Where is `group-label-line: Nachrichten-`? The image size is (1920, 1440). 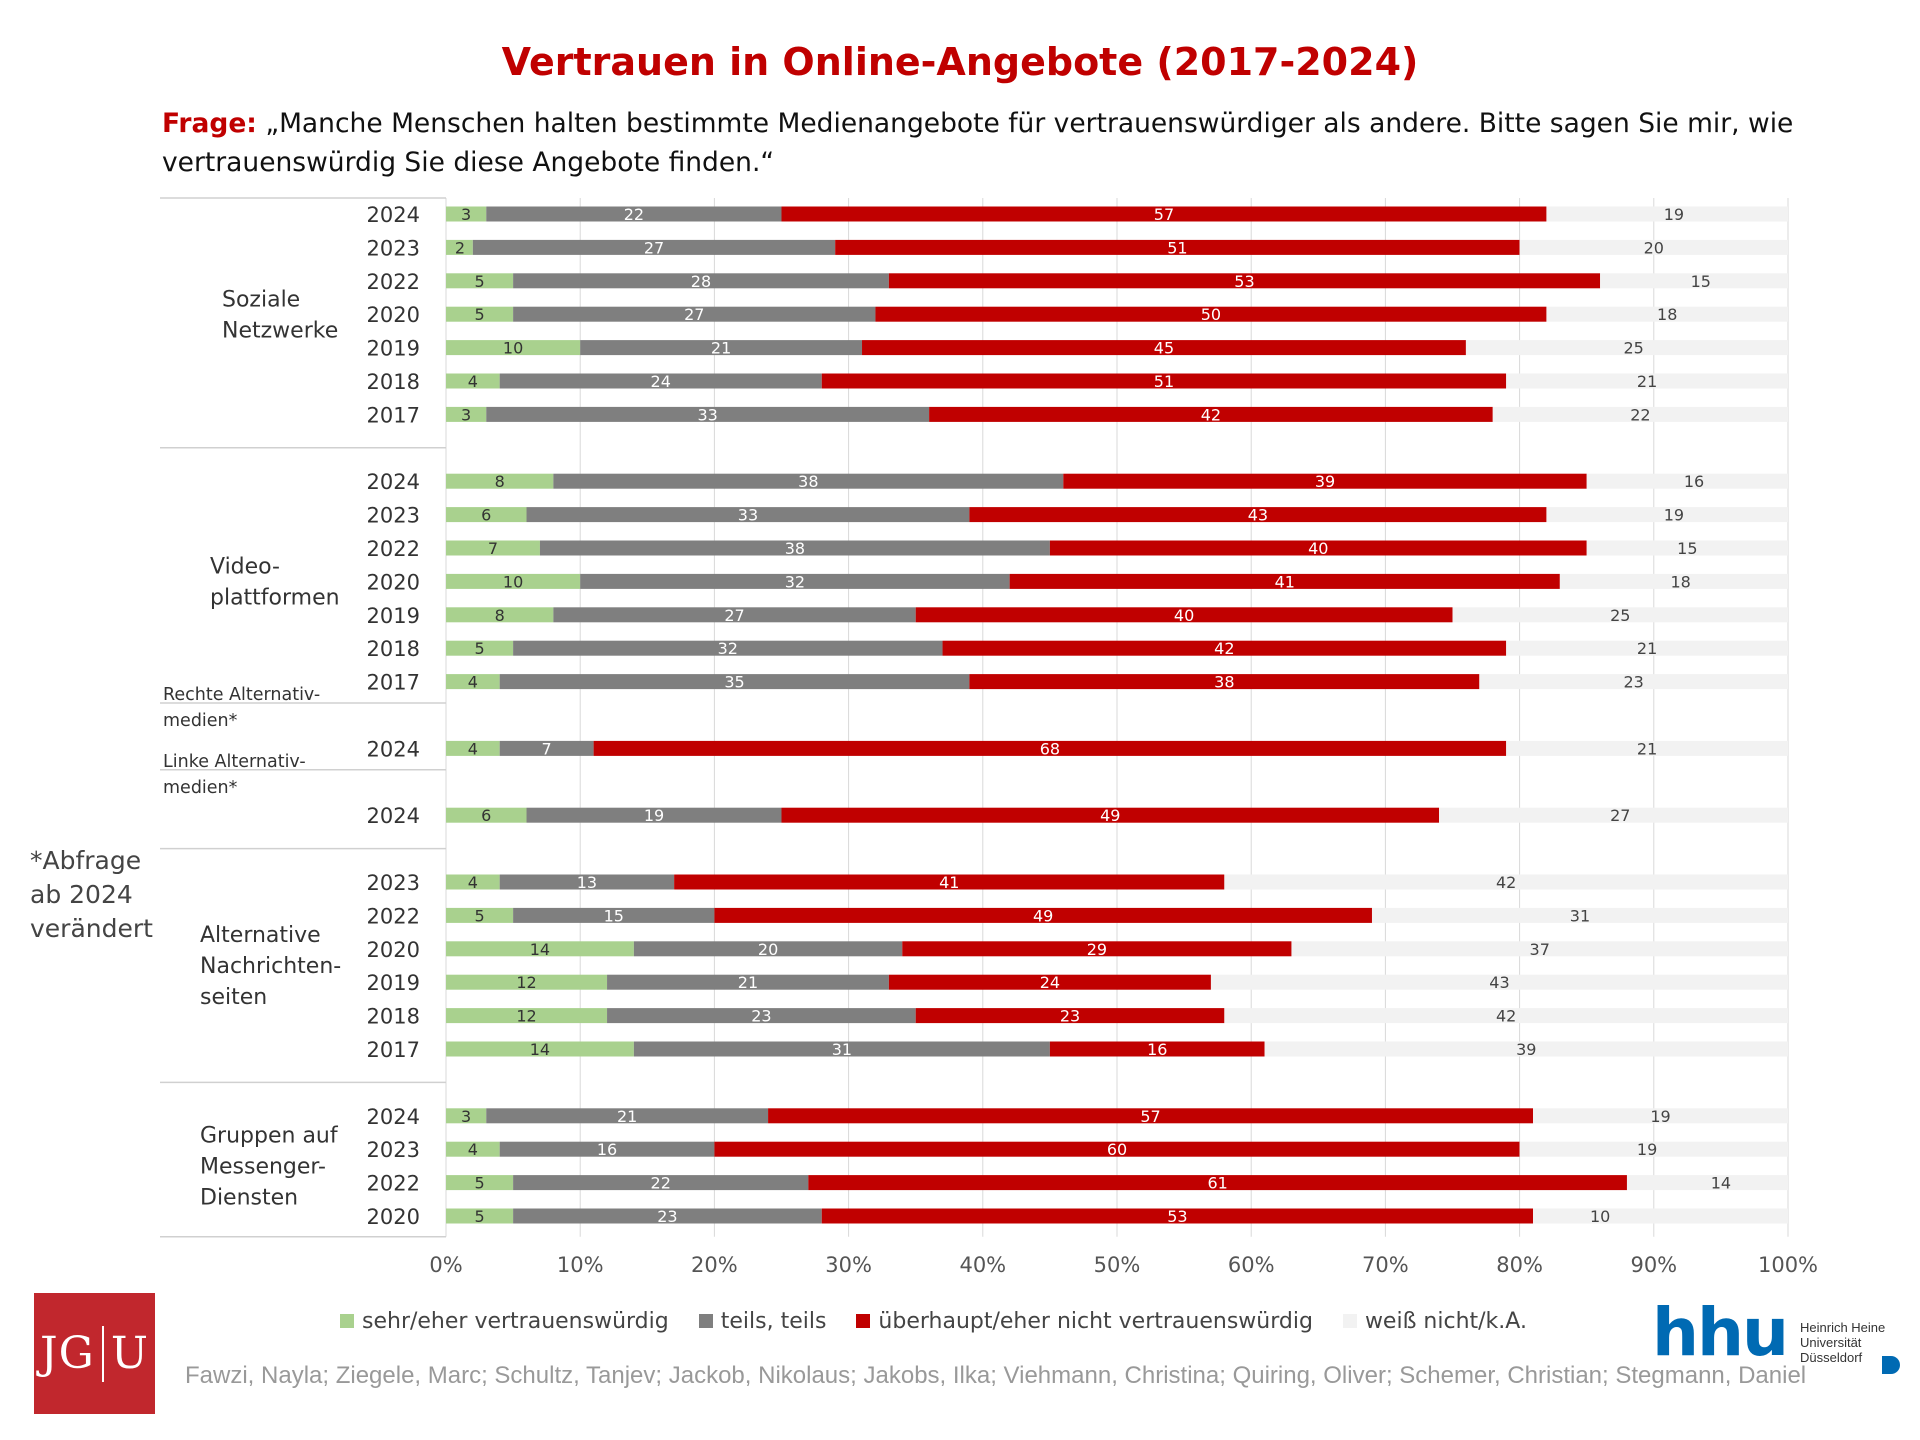
group-label-line: Nachrichten- is located at coordinates (270, 966).